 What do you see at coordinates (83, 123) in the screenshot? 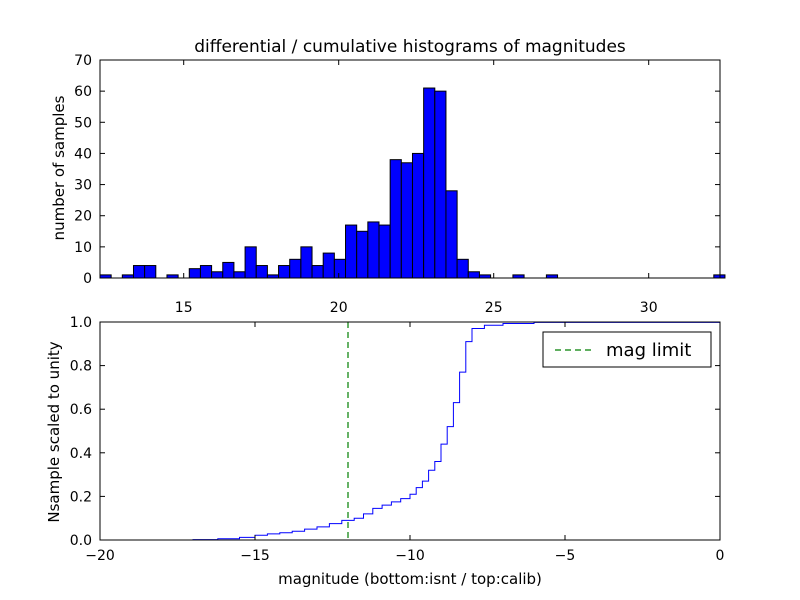
I see `top-y-tick-label: 50` at bounding box center [83, 123].